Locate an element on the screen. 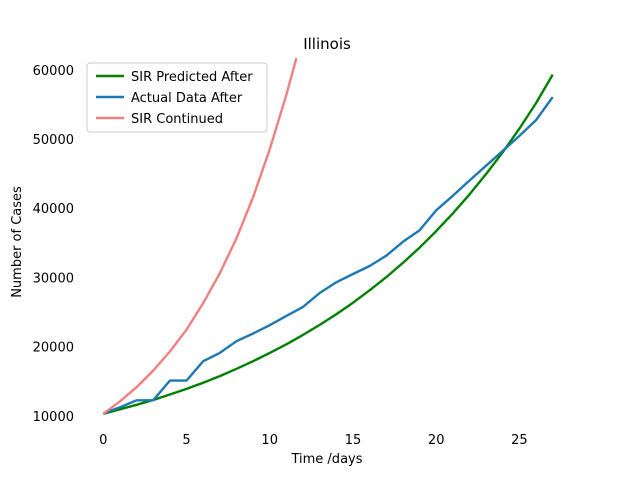  y-tick-label: 20000 is located at coordinates (53, 348).